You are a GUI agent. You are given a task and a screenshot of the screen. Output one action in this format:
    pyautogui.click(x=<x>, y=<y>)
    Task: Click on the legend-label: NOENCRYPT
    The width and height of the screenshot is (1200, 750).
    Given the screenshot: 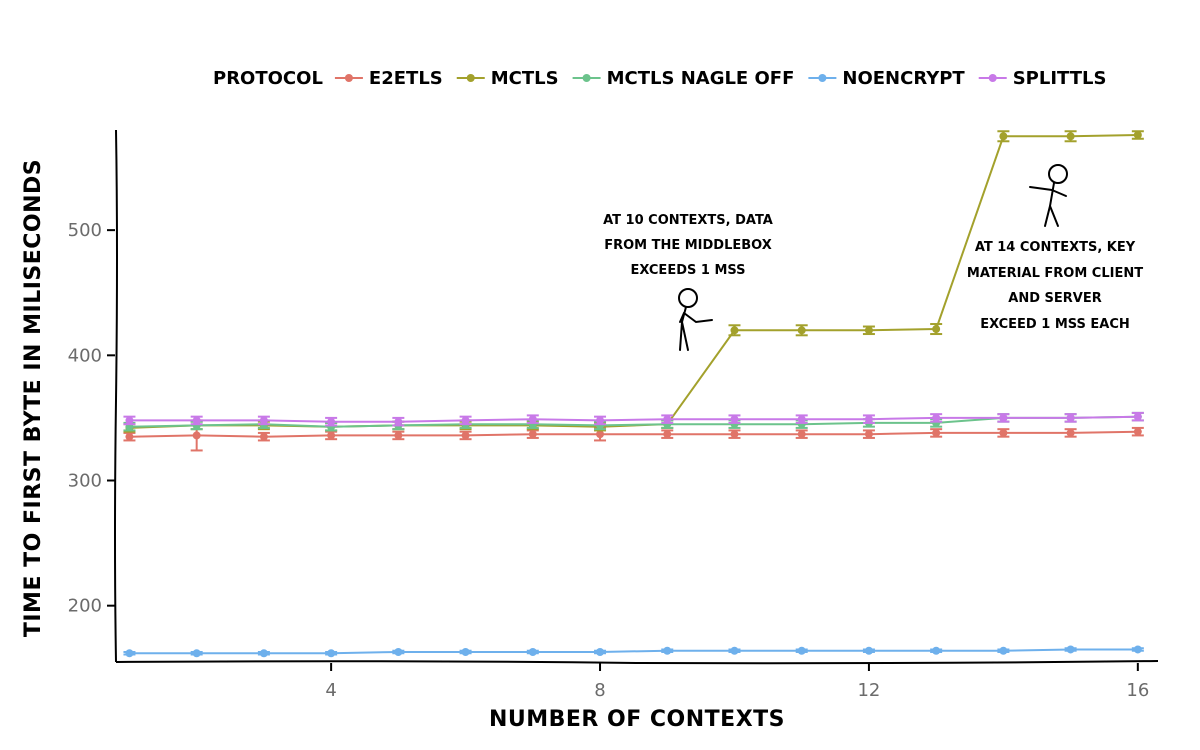 What is the action you would take?
    pyautogui.click(x=903, y=78)
    